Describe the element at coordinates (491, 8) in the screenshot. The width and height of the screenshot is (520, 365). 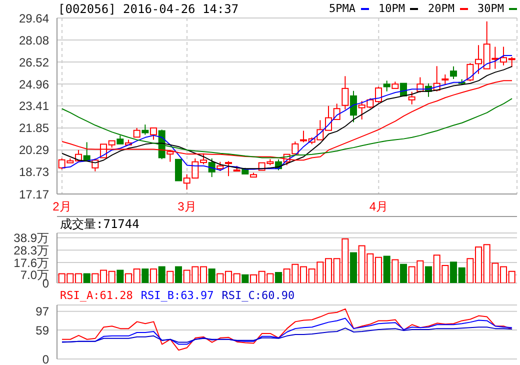
I see `legend-label: 30PM` at that location.